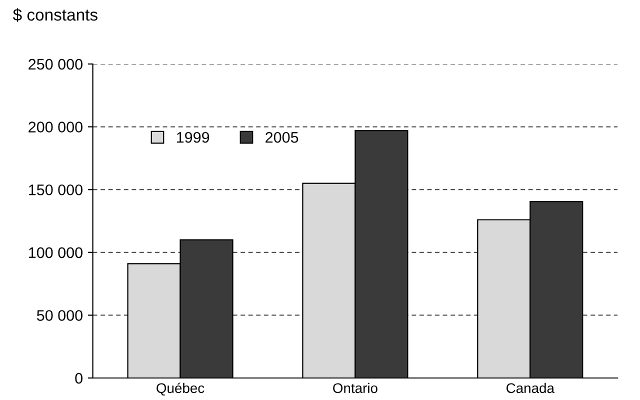 This screenshot has height=400, width=640. Describe the element at coordinates (55, 15) in the screenshot. I see `y-axis-title: $ constants` at that location.